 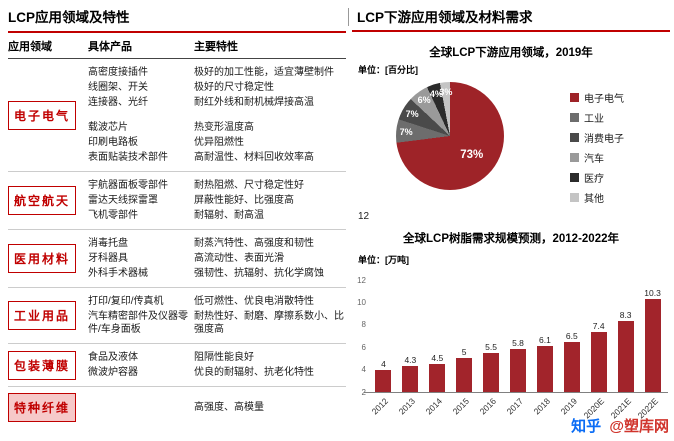 What do you see at coordinates (123, 200) in the screenshot?
I see `product-cell: 雷达天线探雷罩` at bounding box center [123, 200].